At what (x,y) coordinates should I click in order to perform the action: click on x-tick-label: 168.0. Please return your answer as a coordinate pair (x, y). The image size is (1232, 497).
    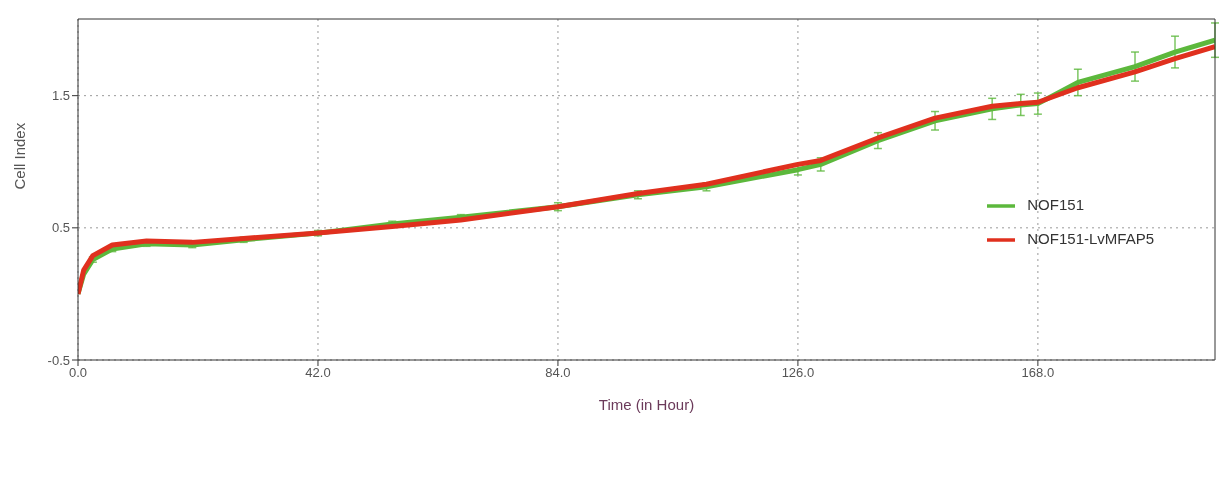
    Looking at the image, I should click on (1038, 373).